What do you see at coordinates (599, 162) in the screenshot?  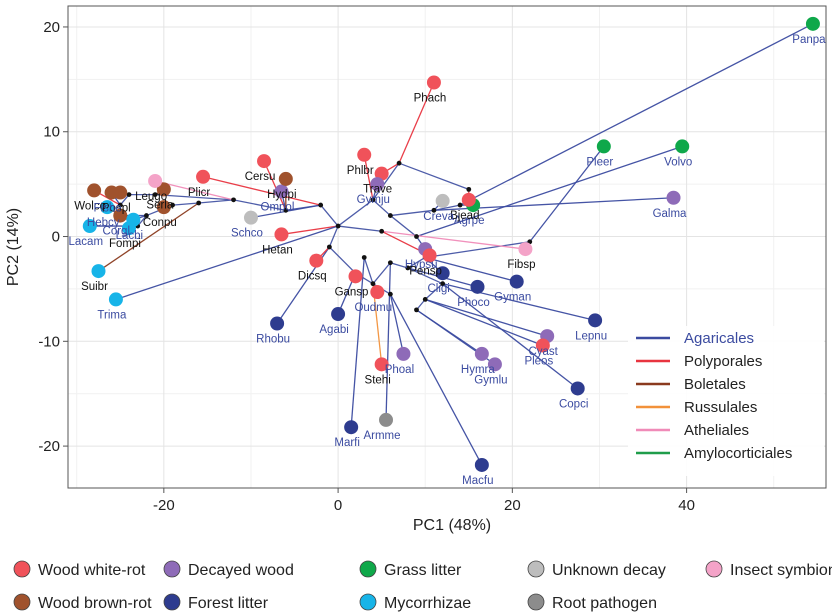 I see `point-label: Pleer` at bounding box center [599, 162].